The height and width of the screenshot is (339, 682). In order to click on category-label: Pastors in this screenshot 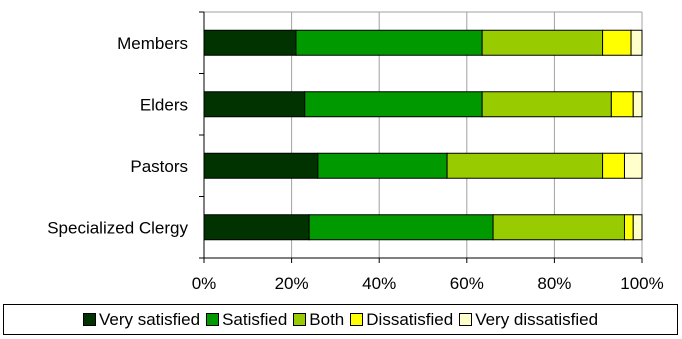, I will do `click(159, 166)`.